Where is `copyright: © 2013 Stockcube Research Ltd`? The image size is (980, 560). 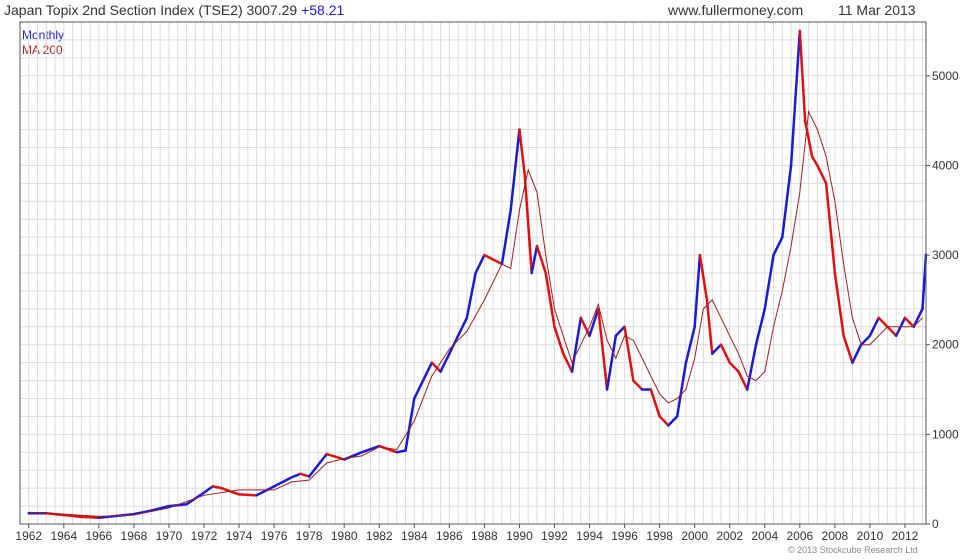 copyright: © 2013 Stockcube Research Ltd is located at coordinates (853, 550).